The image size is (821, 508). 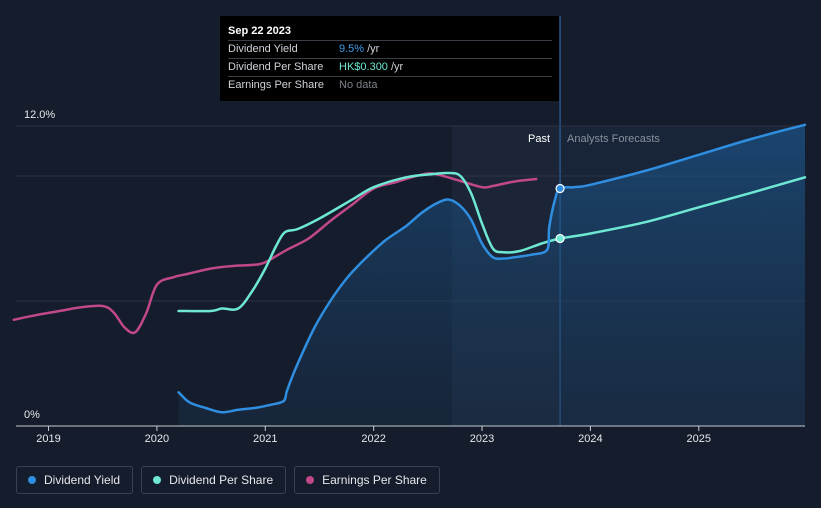 I want to click on earnings-per-share-dot-icon, so click(x=310, y=480).